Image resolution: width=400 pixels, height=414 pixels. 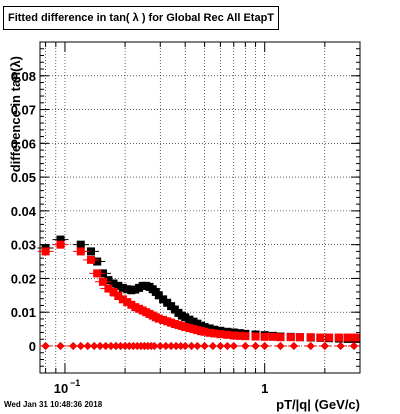 I want to click on y-tick-label: 0.07, so click(x=23, y=110).